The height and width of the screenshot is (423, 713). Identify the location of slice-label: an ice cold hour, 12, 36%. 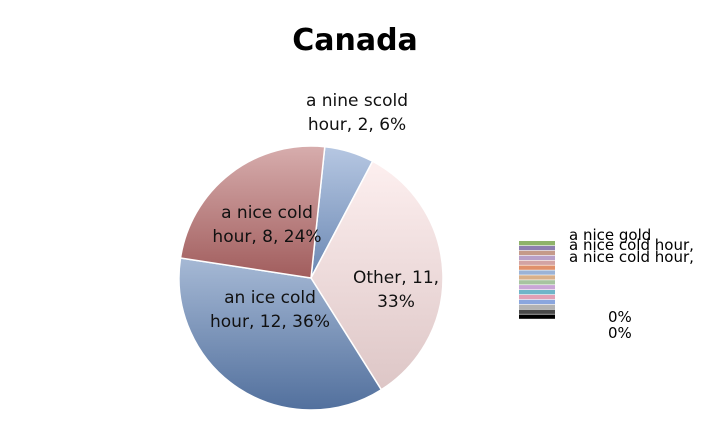
(270, 310).